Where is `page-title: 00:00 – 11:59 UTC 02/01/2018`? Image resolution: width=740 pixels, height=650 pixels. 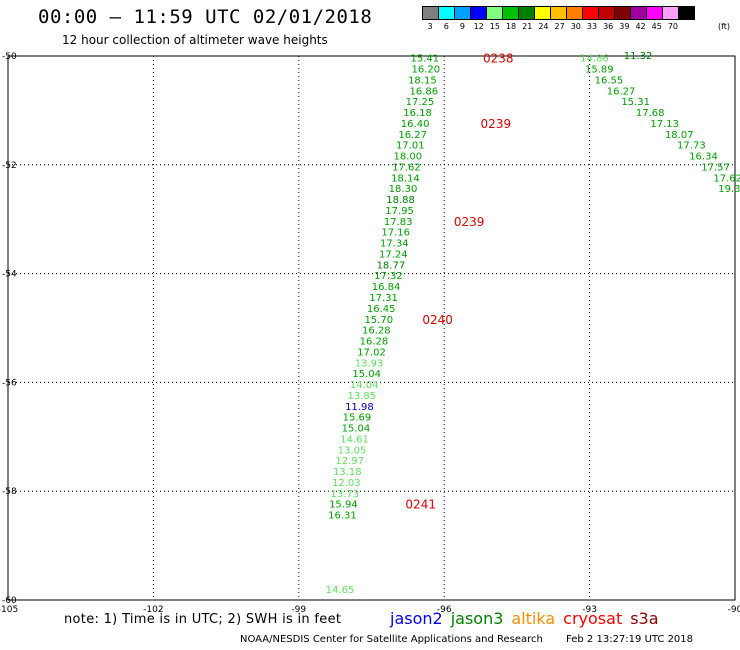
page-title: 00:00 – 11:59 UTC 02/01/2018 is located at coordinates (205, 17).